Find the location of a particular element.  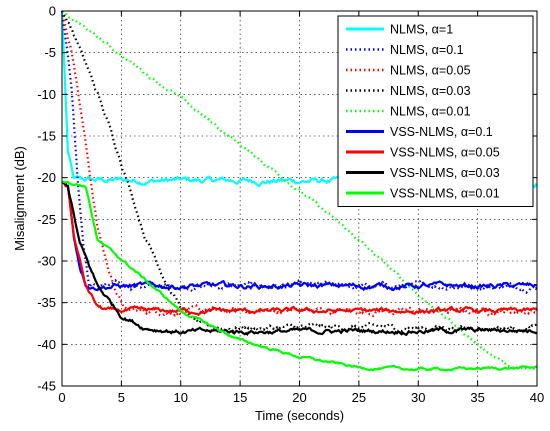

legend-entry: NLMS, α=0.1 is located at coordinates (427, 50).